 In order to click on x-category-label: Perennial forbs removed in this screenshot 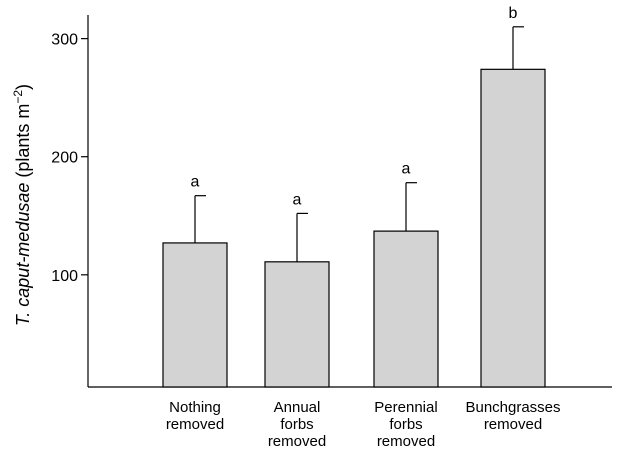, I will do `click(405, 424)`.